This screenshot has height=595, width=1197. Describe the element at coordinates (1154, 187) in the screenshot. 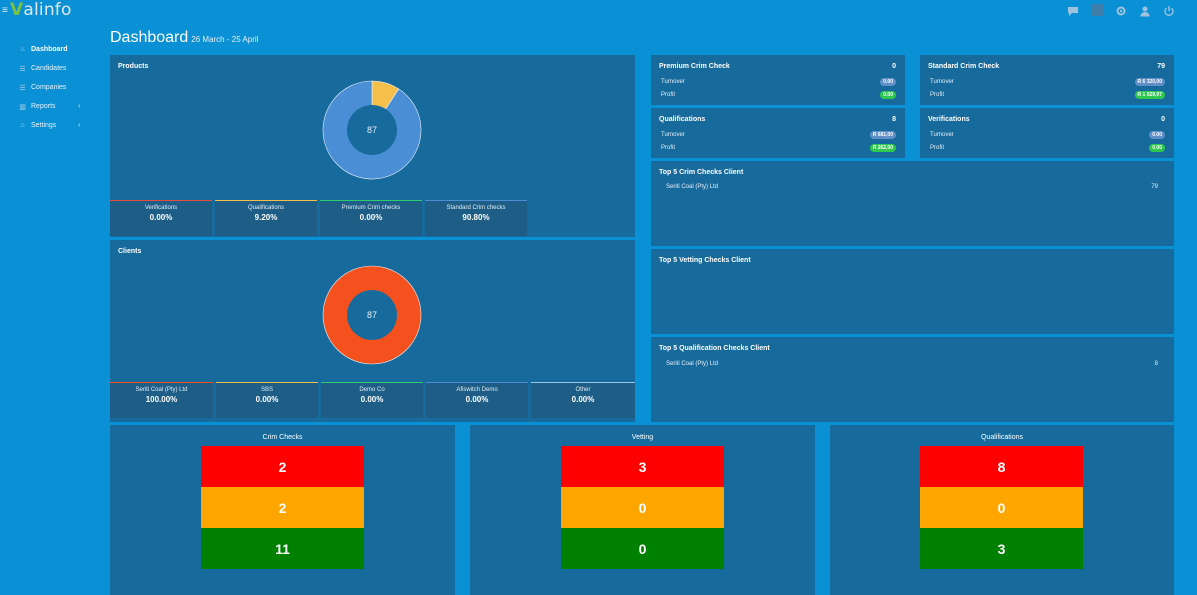

I see `top5-row-value: 79` at that location.